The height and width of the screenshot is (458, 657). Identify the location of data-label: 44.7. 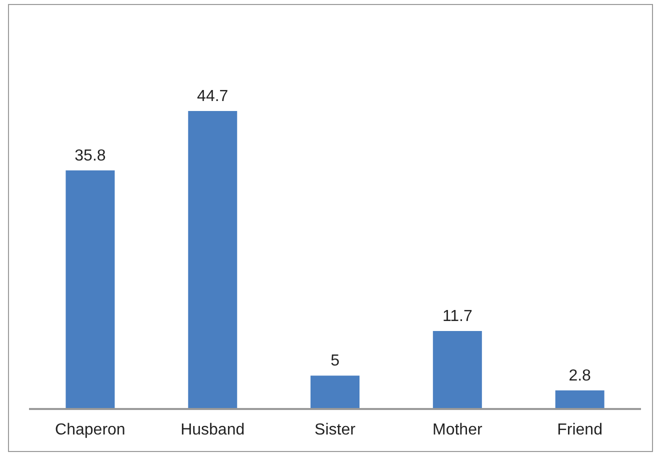
(212, 96).